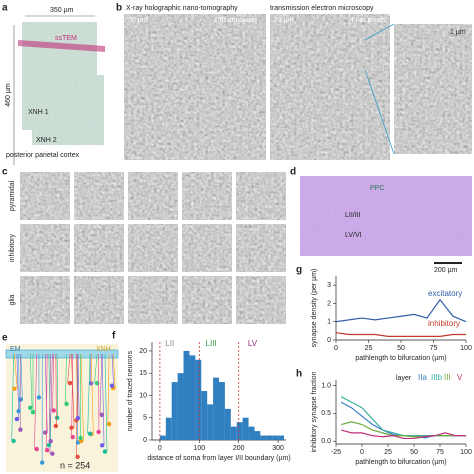 The image size is (474, 474). I want to click on y-tick-label: 2, so click(329, 303).